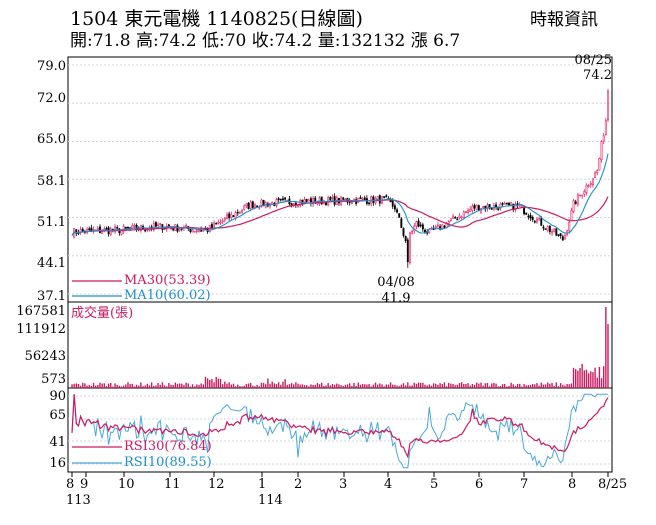 This screenshot has height=525, width=656. I want to click on volume-tick-label: 111912, so click(41, 329).